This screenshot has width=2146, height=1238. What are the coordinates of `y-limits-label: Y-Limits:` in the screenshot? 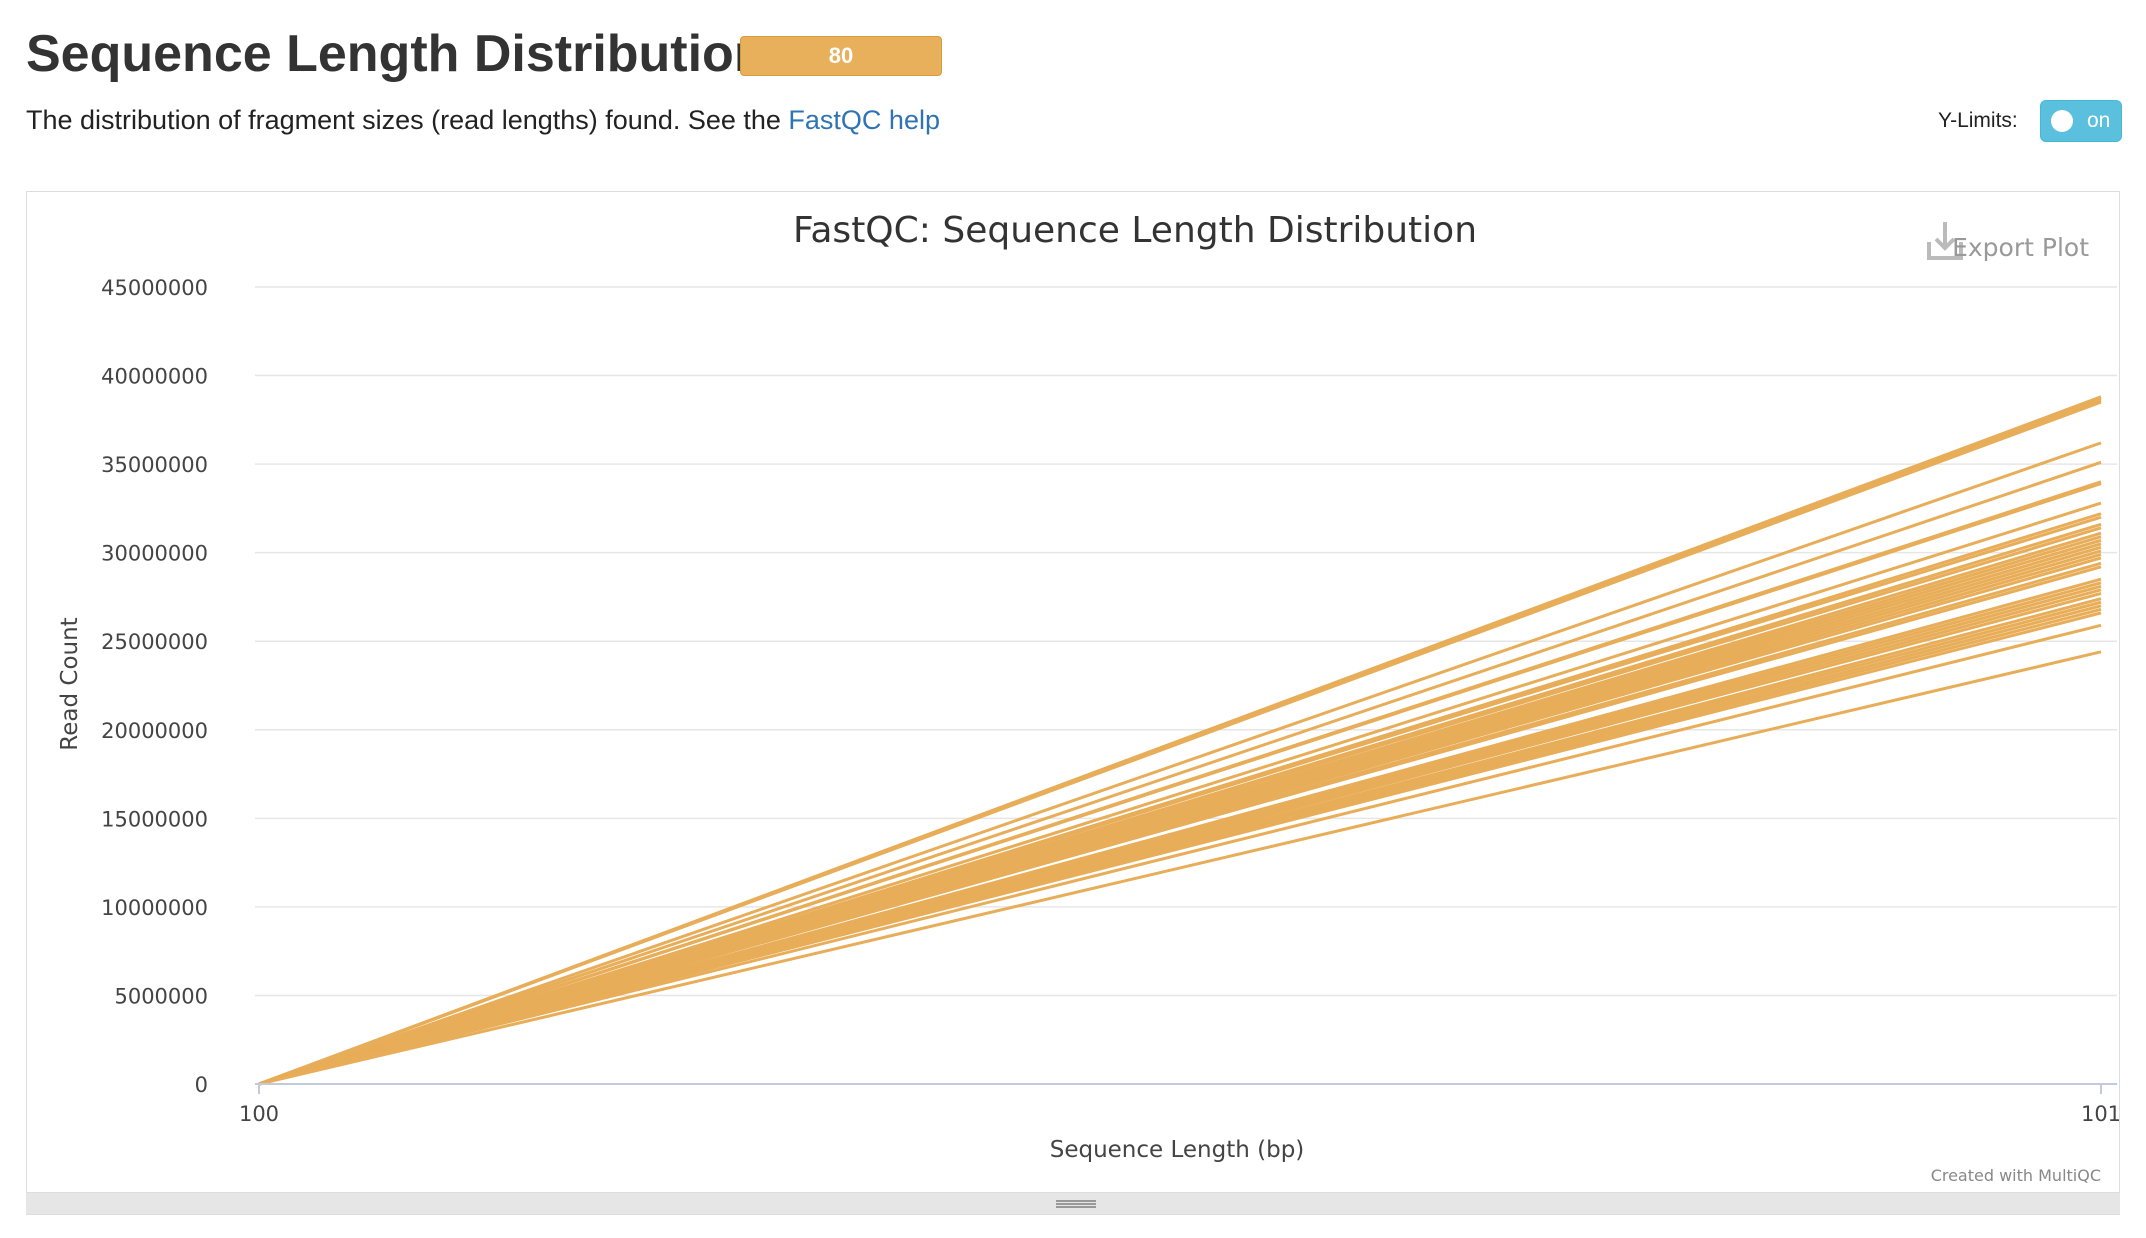 It's located at (1978, 120).